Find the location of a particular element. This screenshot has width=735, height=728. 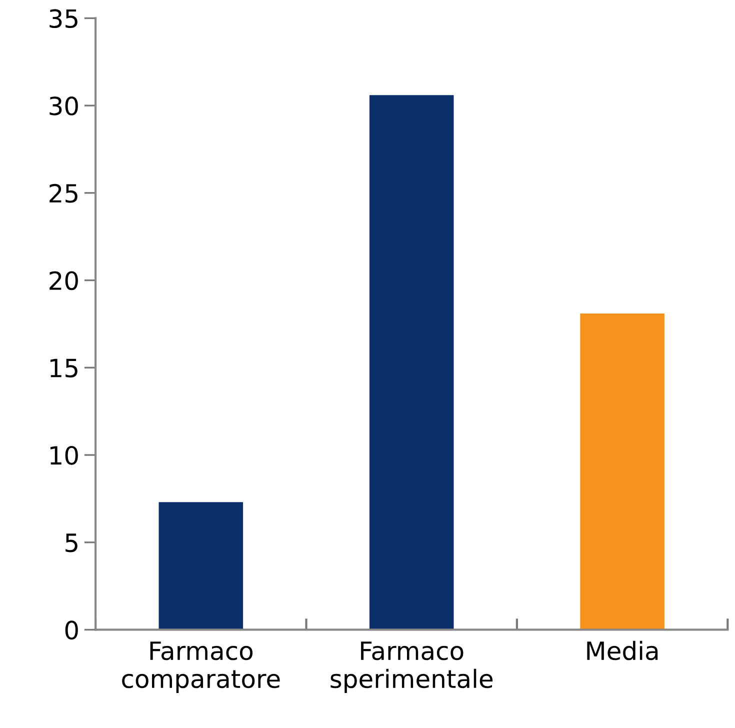

y-tick-label: 10 is located at coordinates (64, 455).